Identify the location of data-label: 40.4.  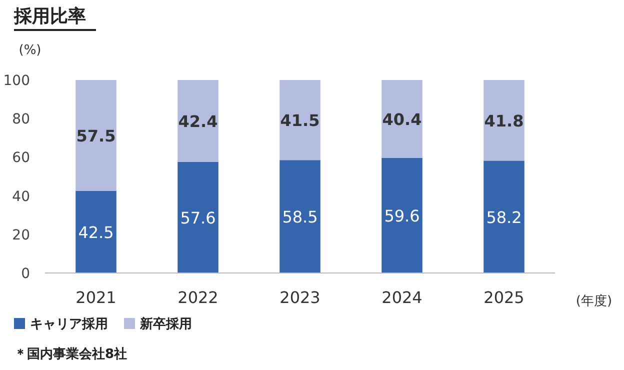
(402, 119).